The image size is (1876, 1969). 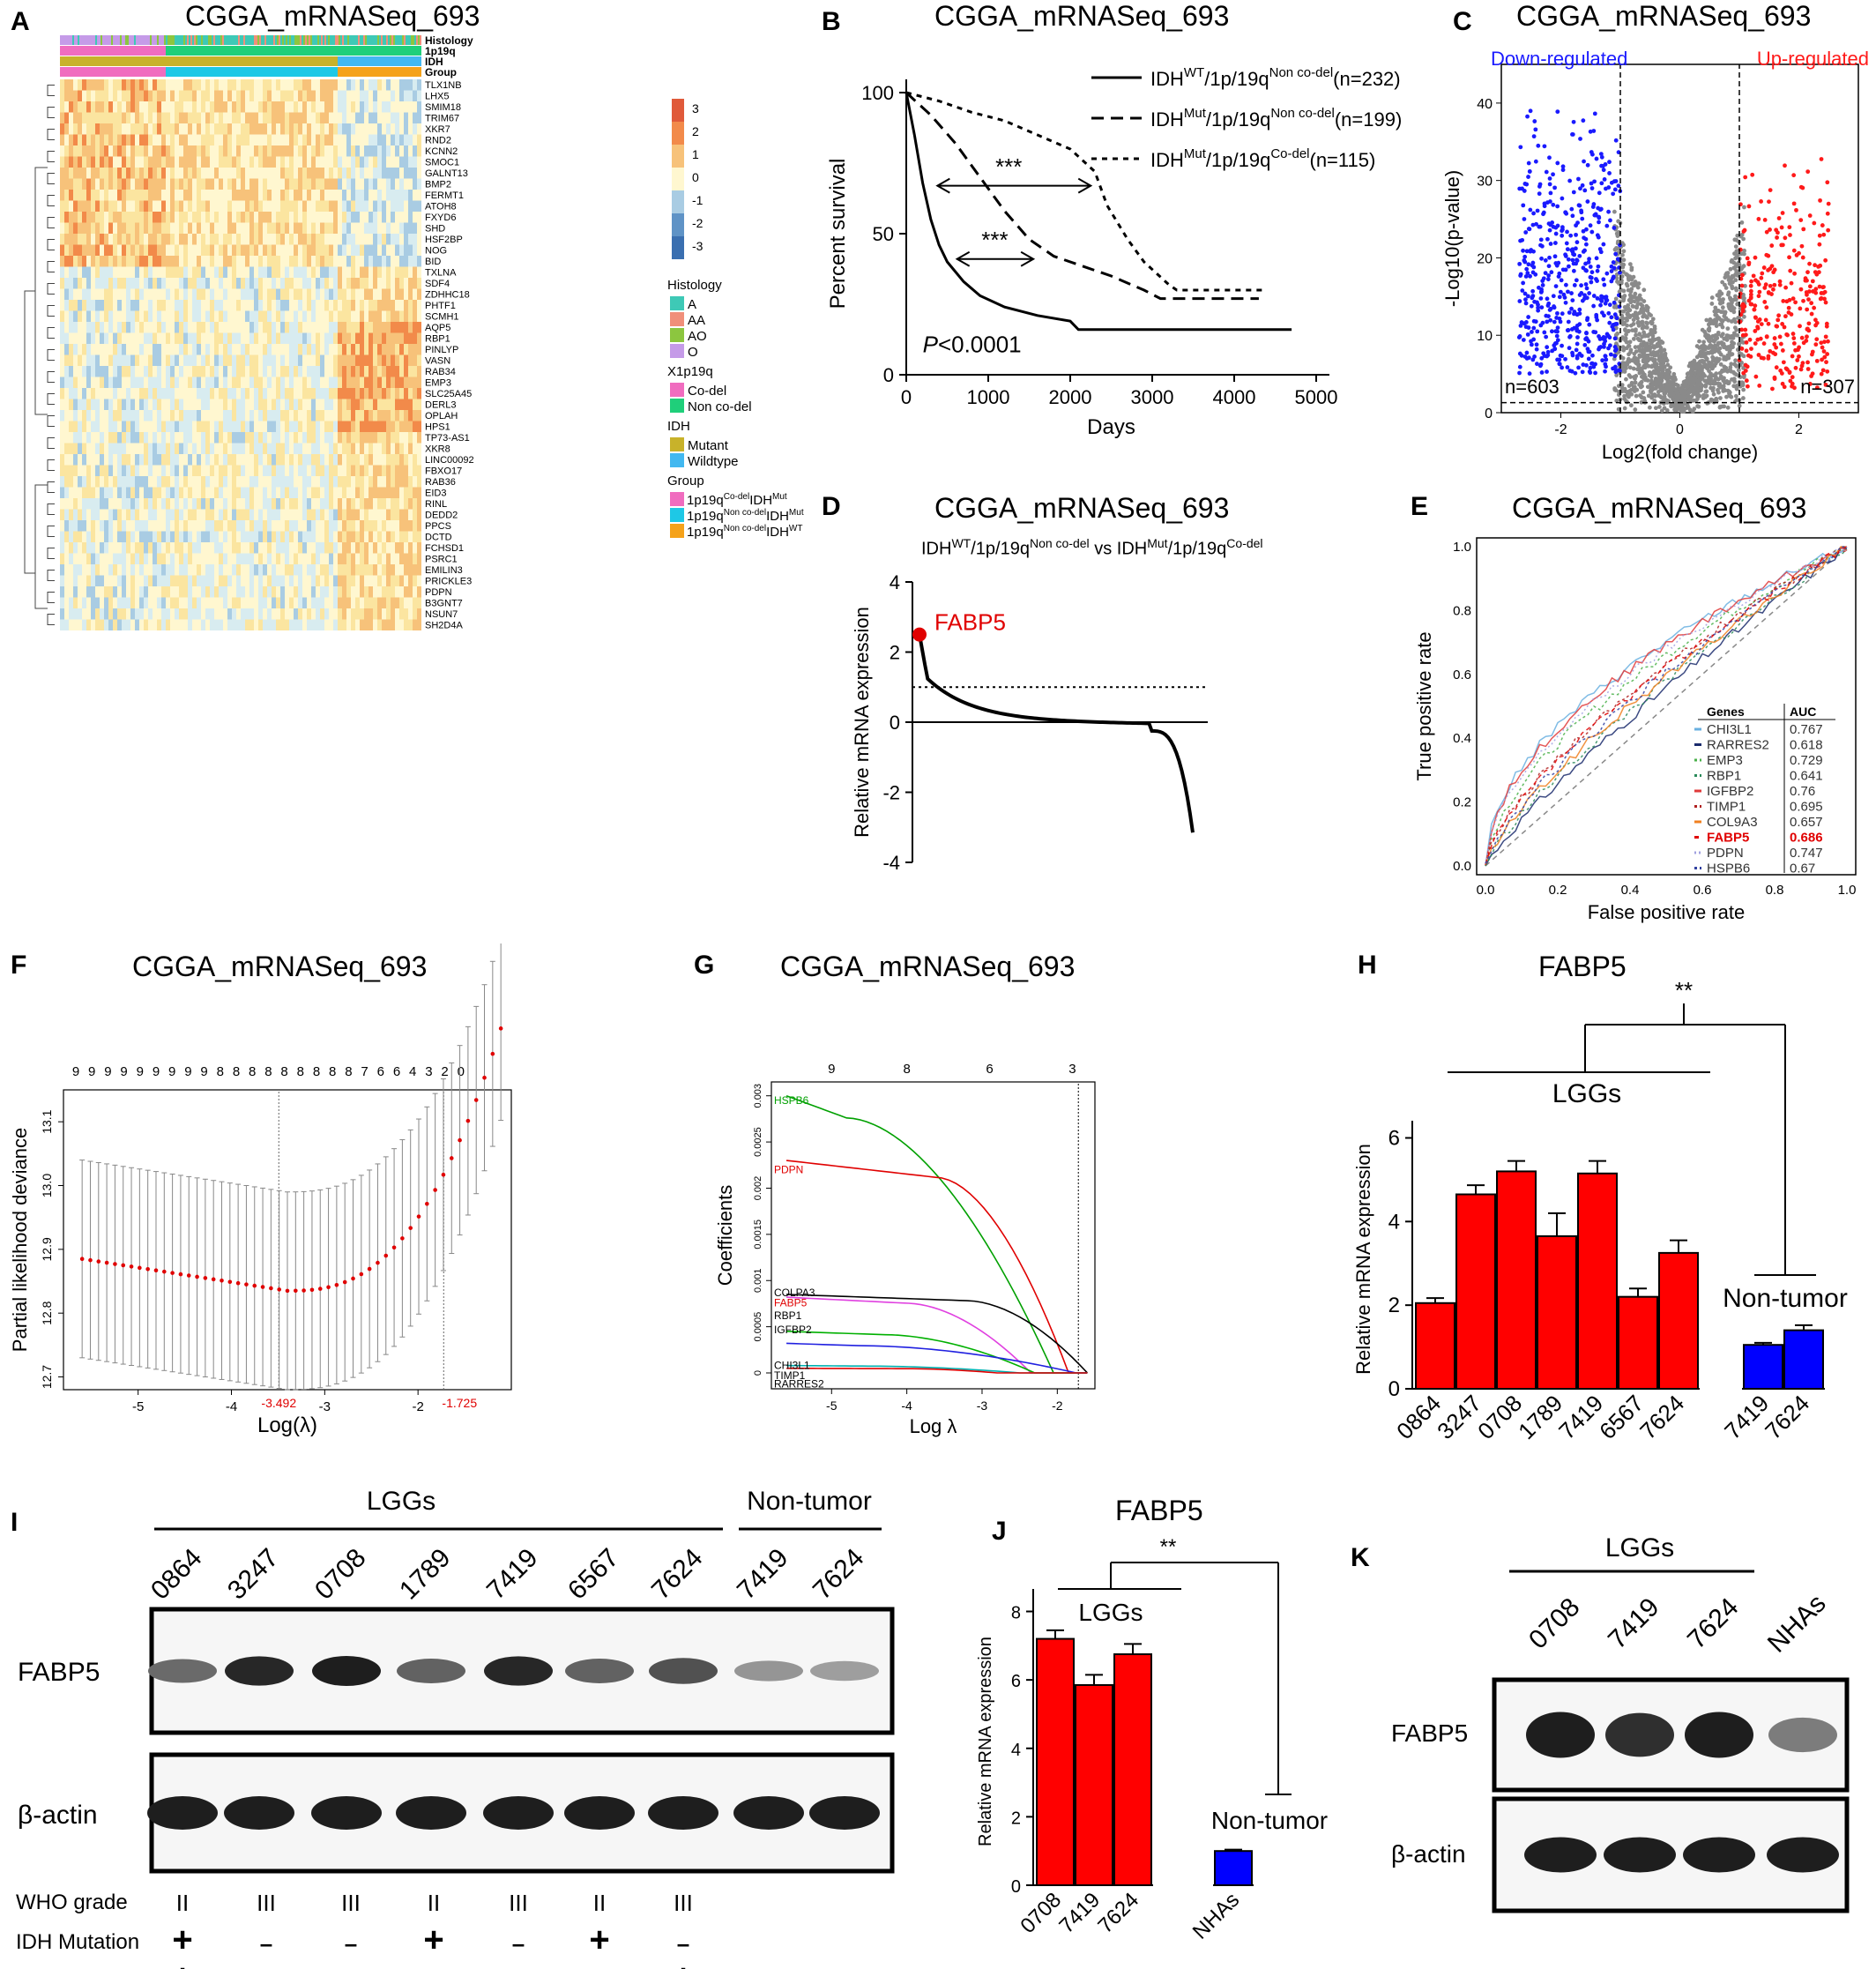 What do you see at coordinates (677, 460) in the screenshot?
I see `legend-swatch` at bounding box center [677, 460].